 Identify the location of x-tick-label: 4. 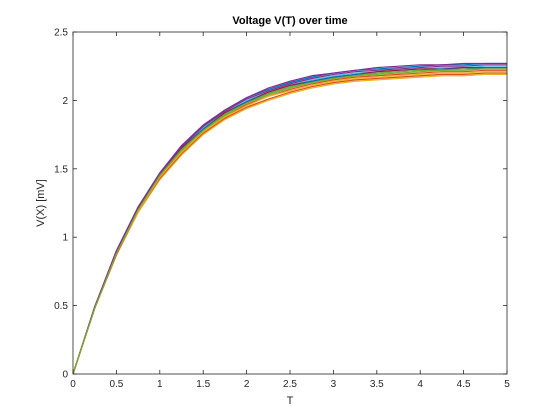
(420, 384).